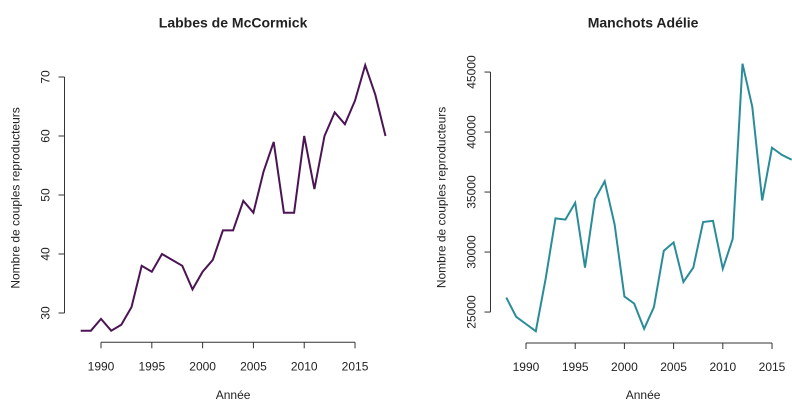 The image size is (792, 403). Describe the element at coordinates (472, 252) in the screenshot. I see `y-tick-label: 30000` at that location.